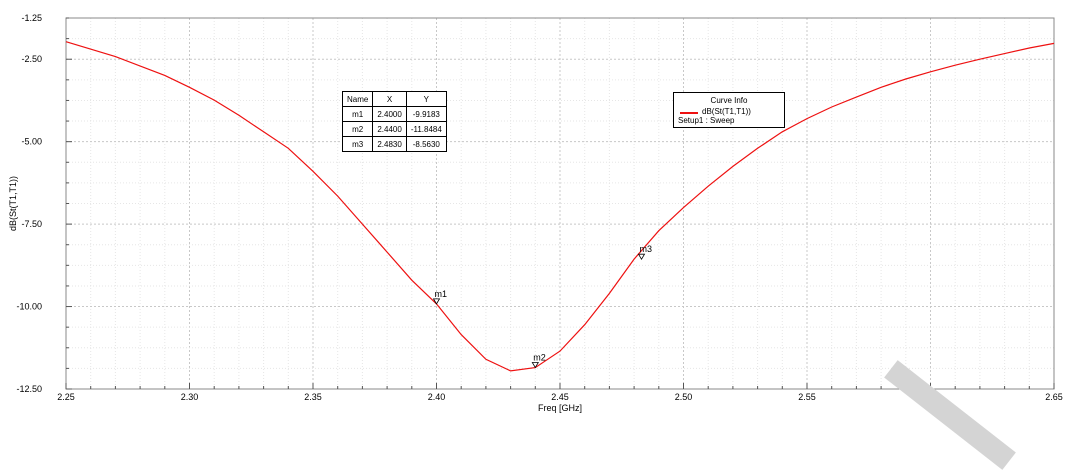 The height and width of the screenshot is (470, 1085). I want to click on y-axis-title: dB(St(T1,T1)), so click(13, 203).